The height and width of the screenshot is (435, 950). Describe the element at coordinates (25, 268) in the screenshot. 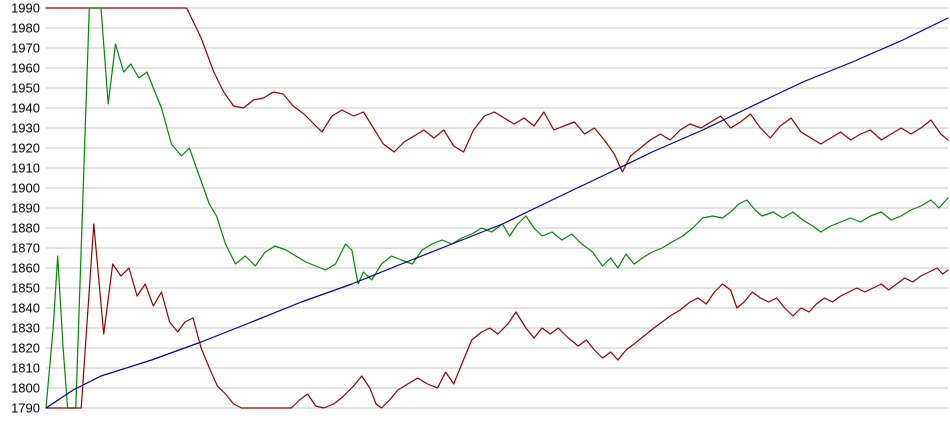

I see `y-tick-label: 1860` at that location.